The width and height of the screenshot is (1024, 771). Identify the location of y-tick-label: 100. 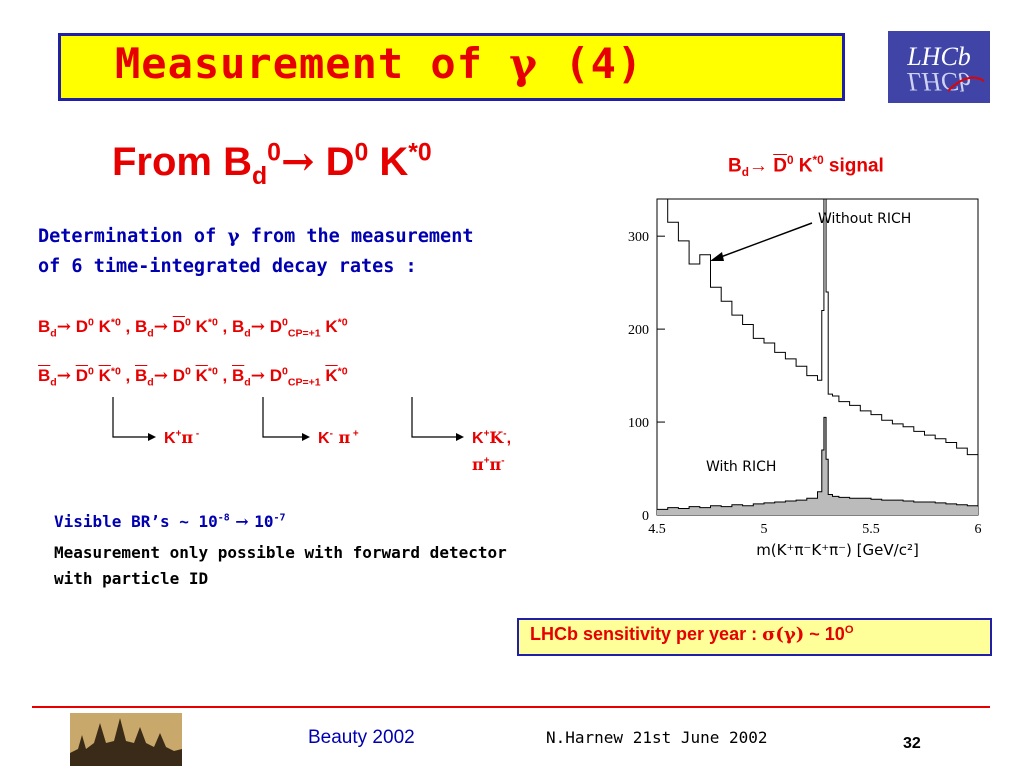
(638, 423).